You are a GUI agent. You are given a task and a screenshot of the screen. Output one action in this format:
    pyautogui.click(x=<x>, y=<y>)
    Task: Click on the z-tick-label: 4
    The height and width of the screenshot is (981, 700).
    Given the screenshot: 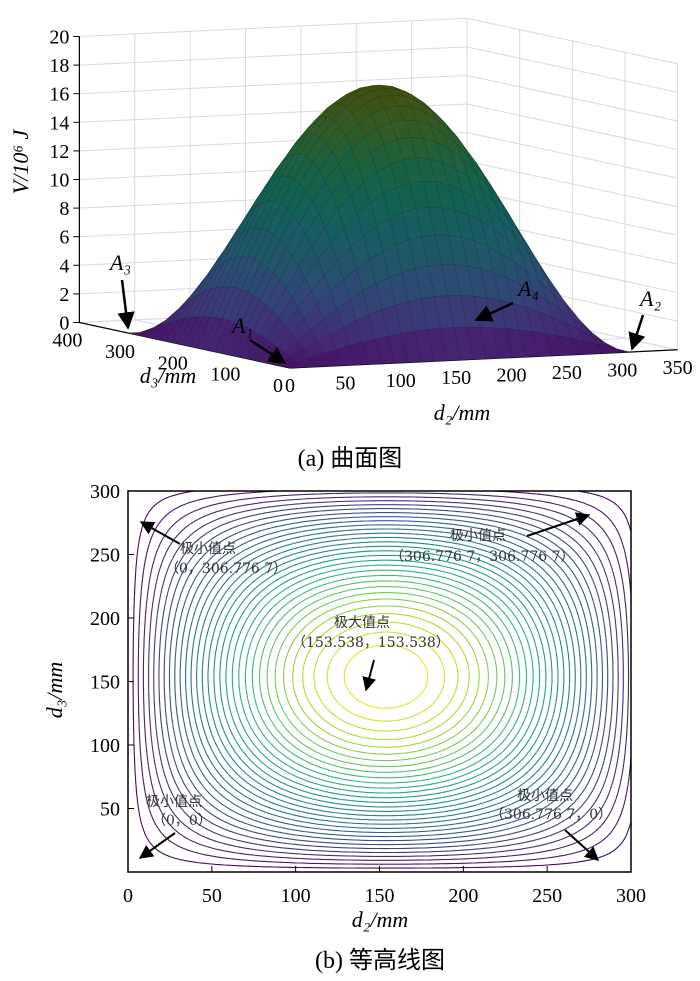 What is the action you would take?
    pyautogui.click(x=64, y=266)
    